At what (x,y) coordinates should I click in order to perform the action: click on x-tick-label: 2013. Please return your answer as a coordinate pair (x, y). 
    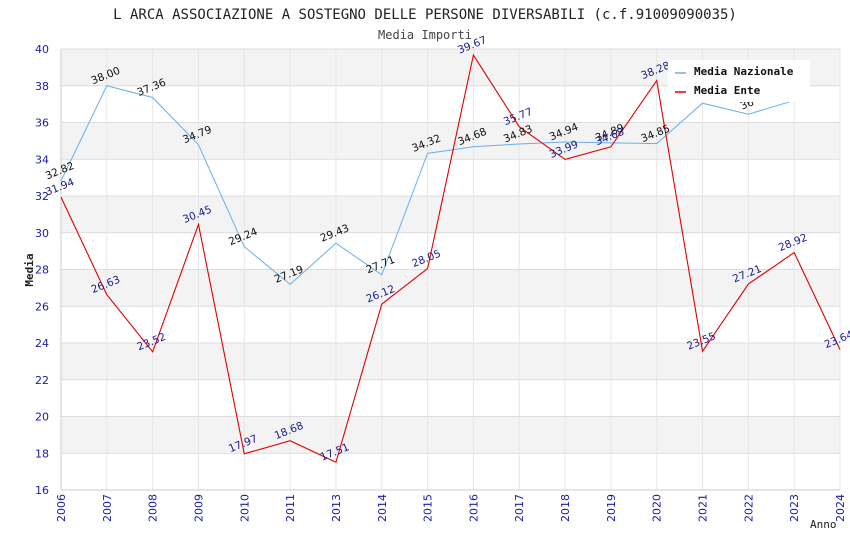
    Looking at the image, I should click on (336, 508).